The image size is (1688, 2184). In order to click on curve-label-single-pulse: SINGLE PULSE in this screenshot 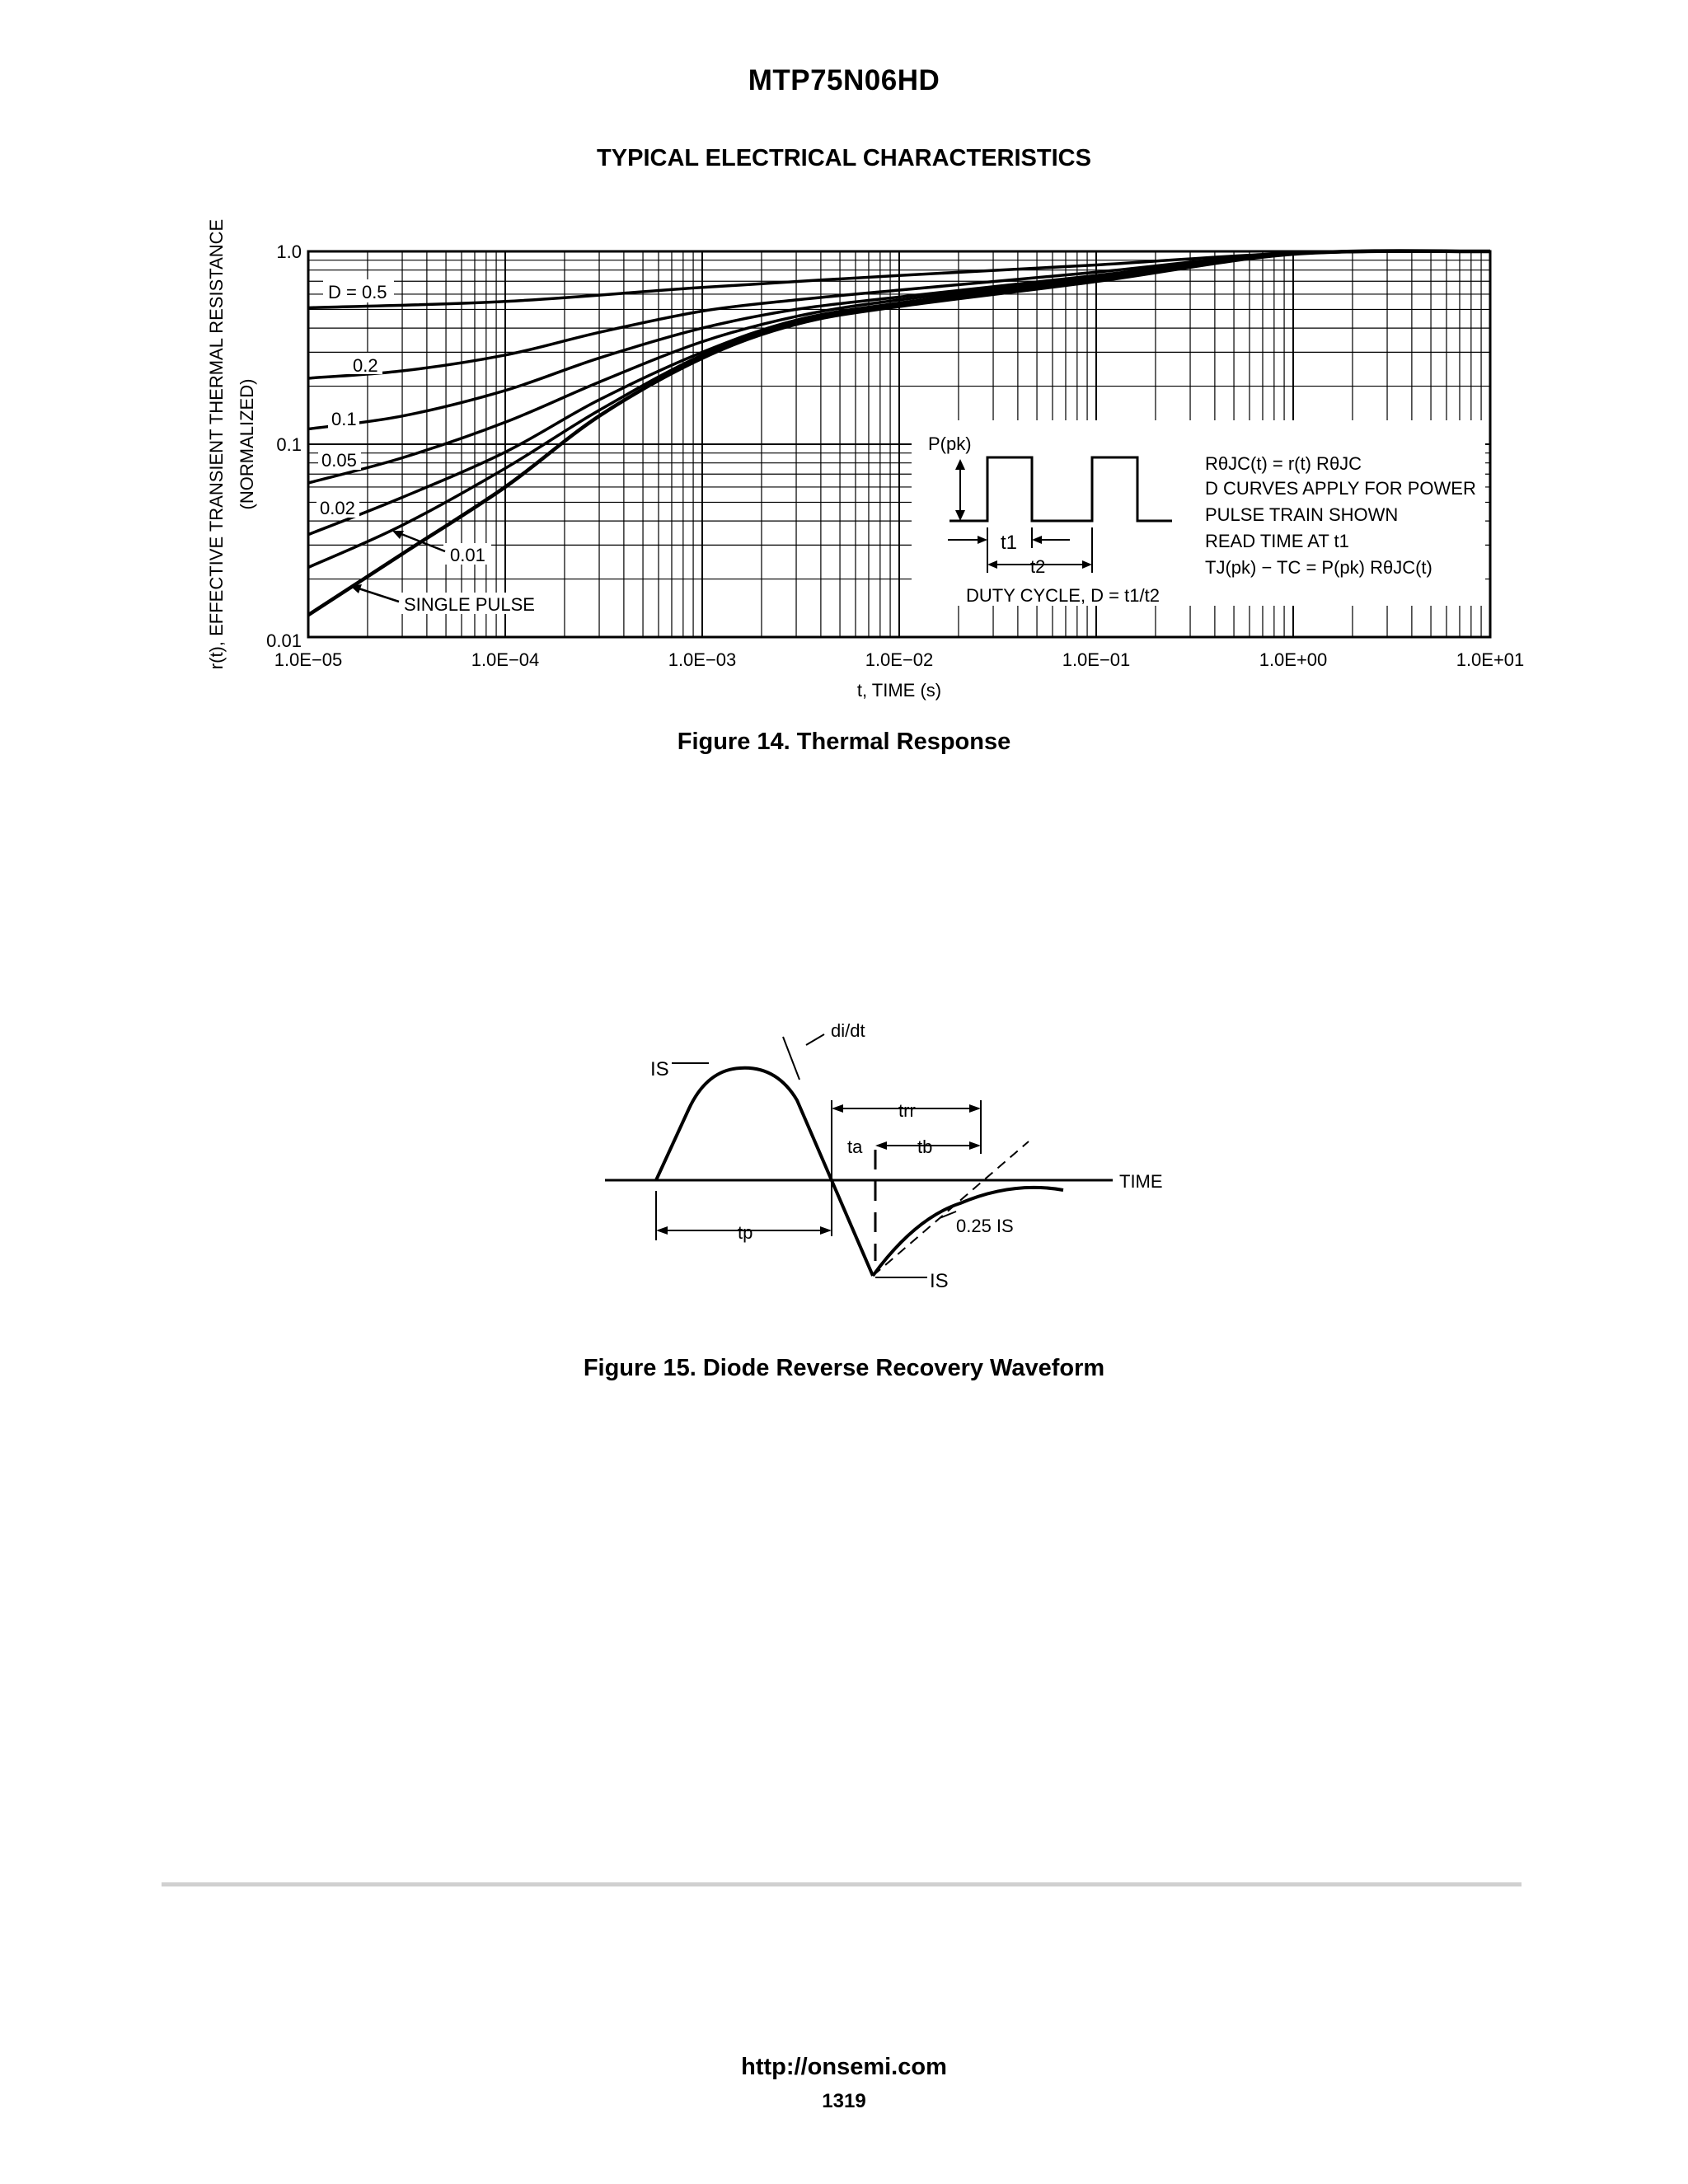, I will do `click(469, 604)`.